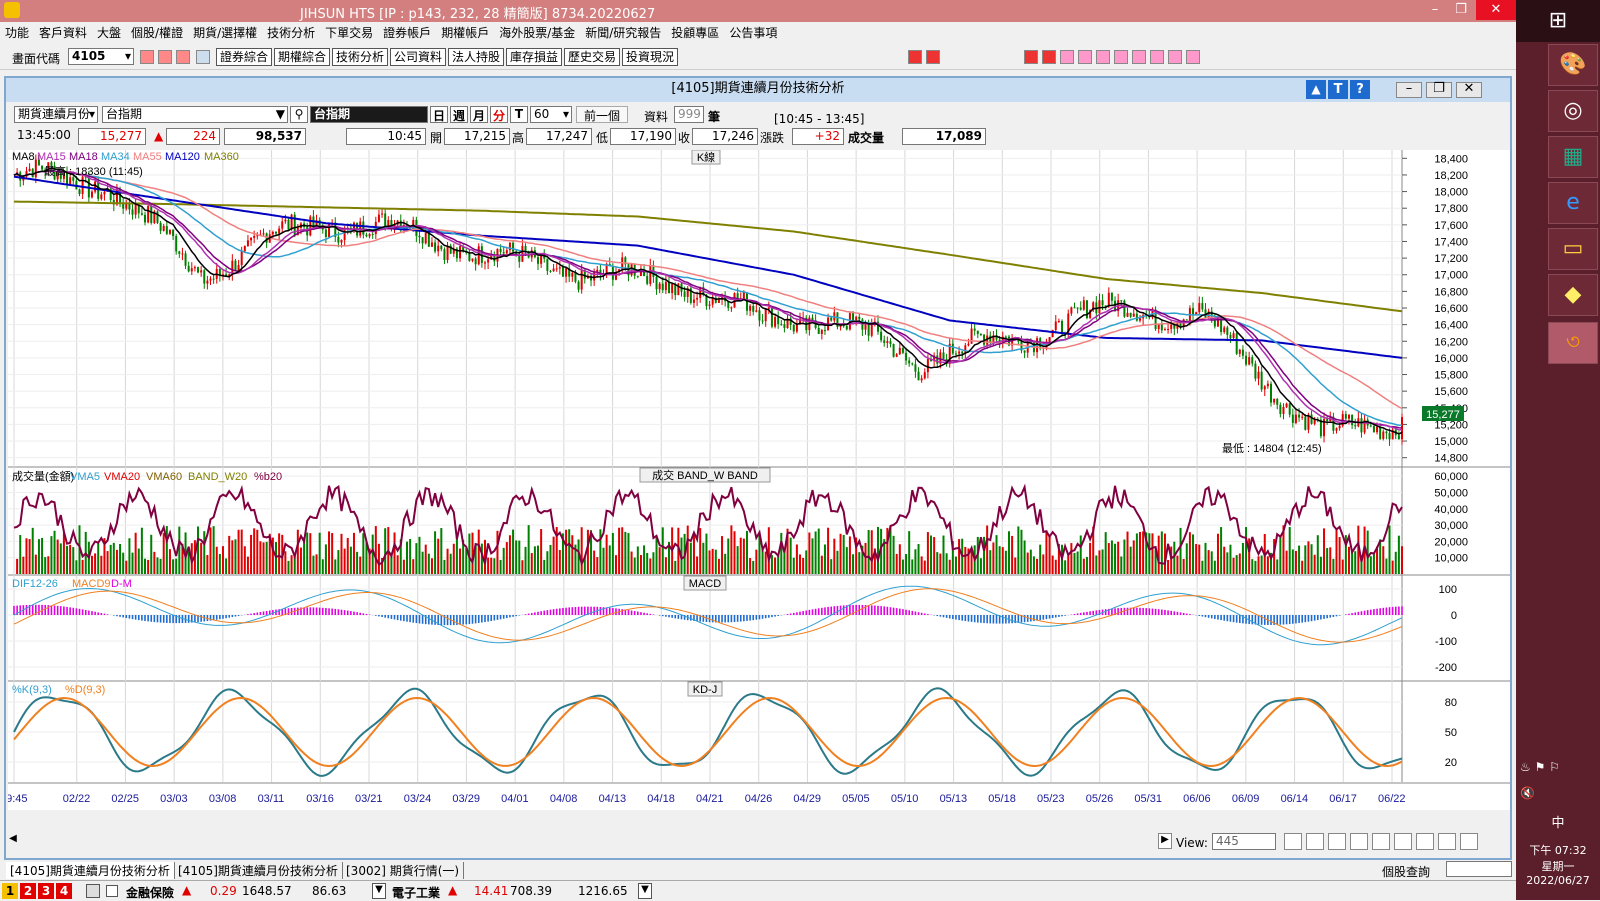 The image size is (1600, 901). I want to click on copy-icon, so click(1403, 841).